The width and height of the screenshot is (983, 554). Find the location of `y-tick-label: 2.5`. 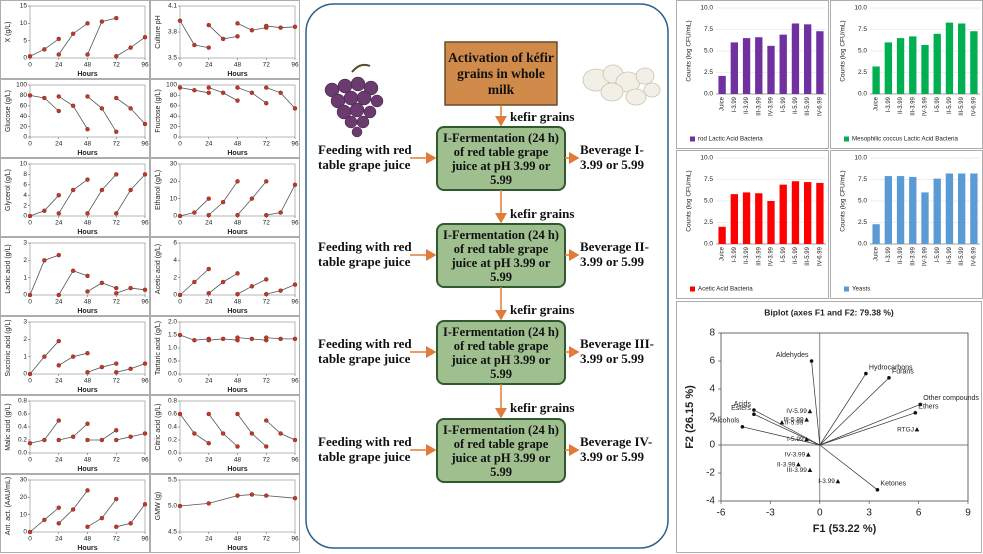

y-tick-label: 2.5 is located at coordinates (708, 222).